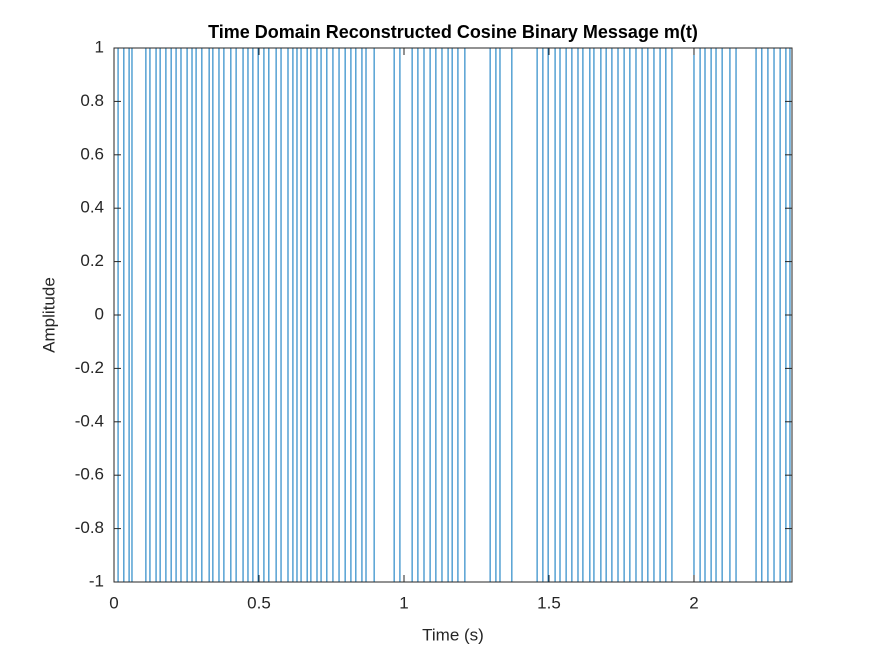 This screenshot has width=875, height=656. Describe the element at coordinates (89, 367) in the screenshot. I see `y-tick-label: -0.2` at that location.